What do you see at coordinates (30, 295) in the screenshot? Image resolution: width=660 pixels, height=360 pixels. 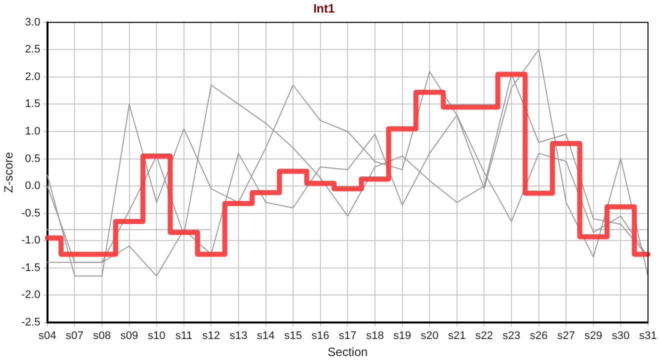 I see `y-tick-label: -2.0` at bounding box center [30, 295].